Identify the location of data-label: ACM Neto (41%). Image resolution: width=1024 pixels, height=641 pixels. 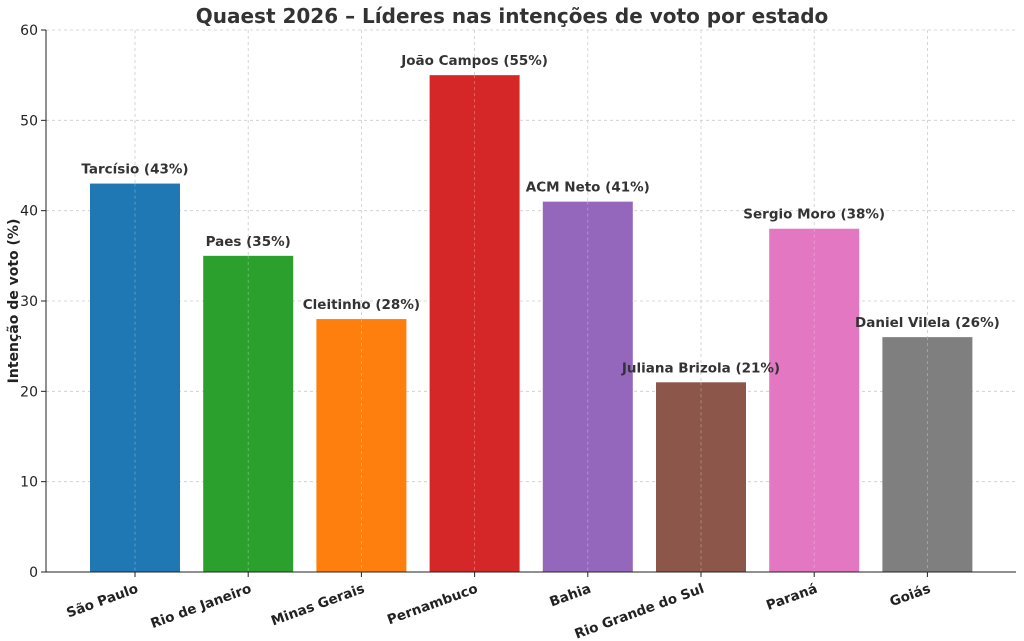
(588, 188).